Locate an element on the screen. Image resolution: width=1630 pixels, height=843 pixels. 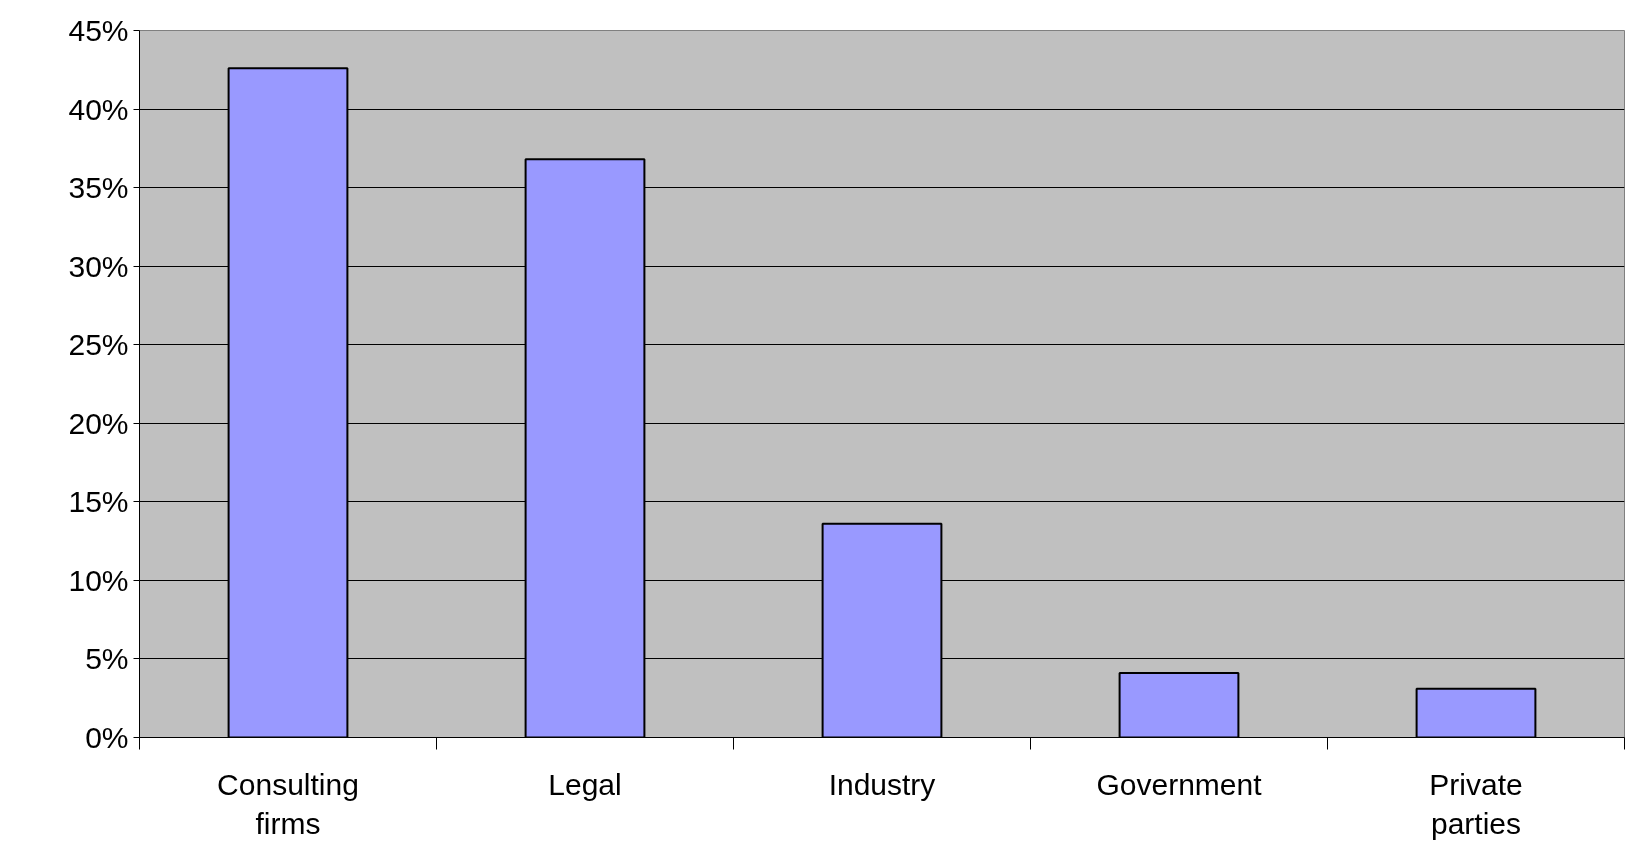
y-tick-label: 5% is located at coordinates (107, 659).